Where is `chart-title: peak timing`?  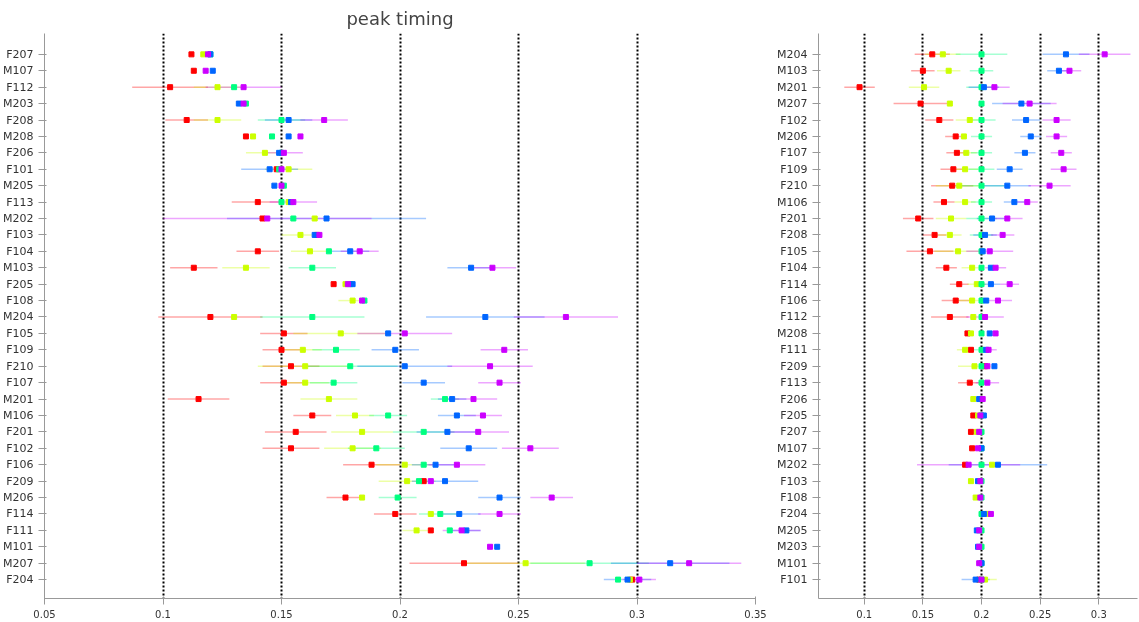
chart-title: peak timing is located at coordinates (400, 18).